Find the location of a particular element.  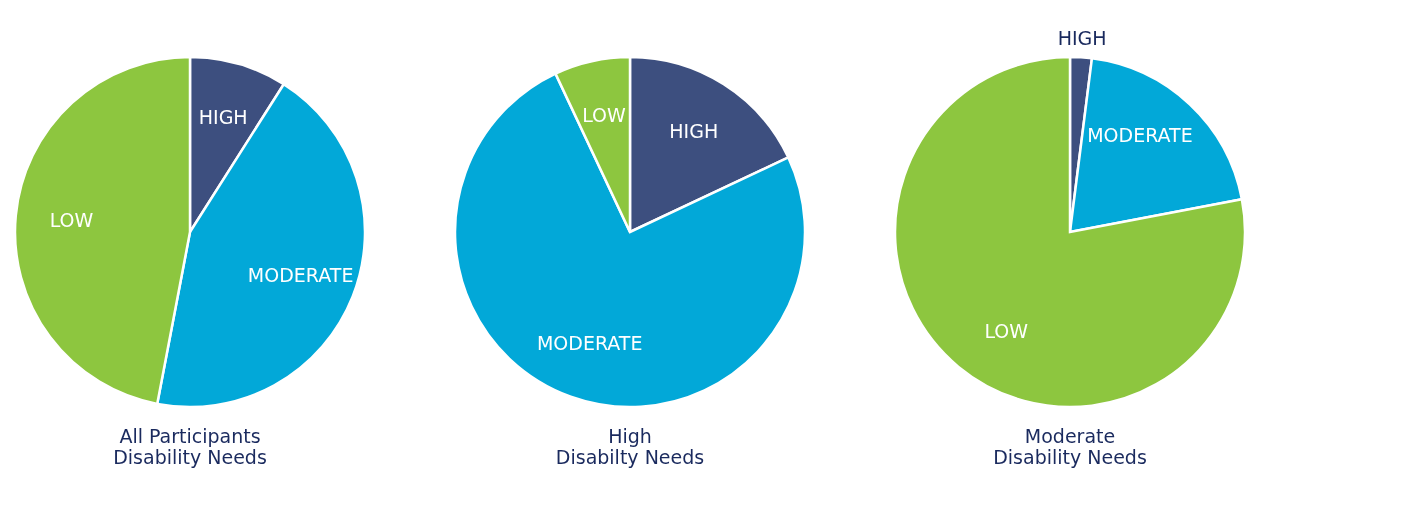

text: Moderate Disability Needs is located at coordinates (1070, 446).